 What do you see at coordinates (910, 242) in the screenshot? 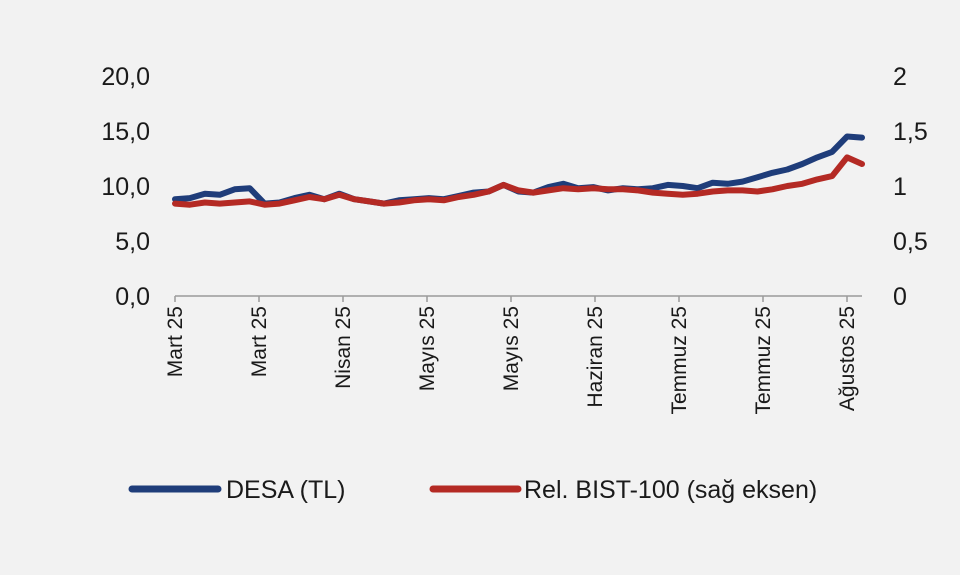
I see `right-y-tick-label: 0,5` at bounding box center [910, 242].